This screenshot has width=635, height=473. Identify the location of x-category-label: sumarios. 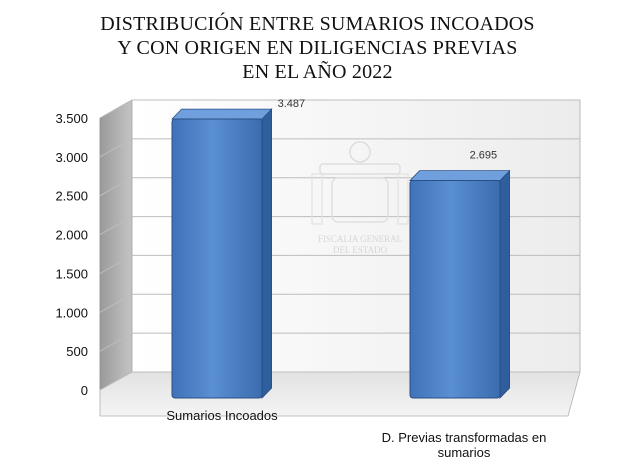
(464, 452).